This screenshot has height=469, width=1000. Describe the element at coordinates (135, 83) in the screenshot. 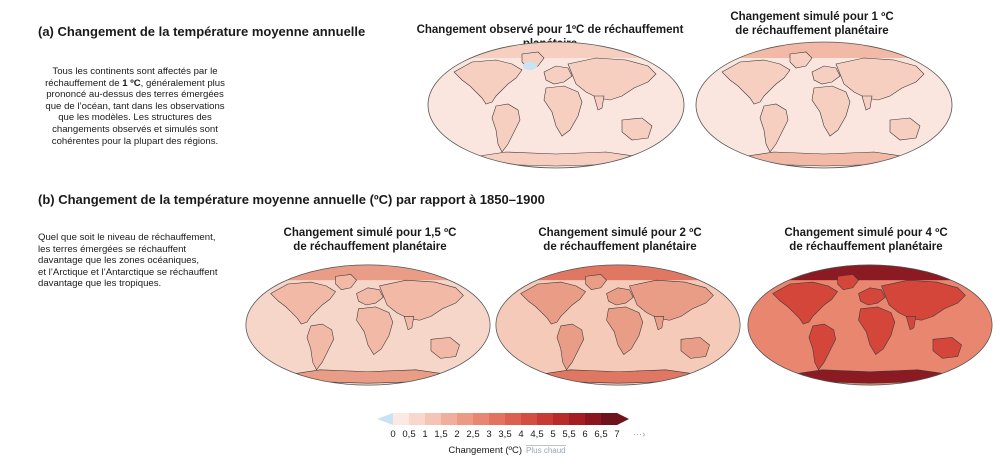

I see `desc-a-line: réchauffement de 1 ºC, généralement plus` at that location.